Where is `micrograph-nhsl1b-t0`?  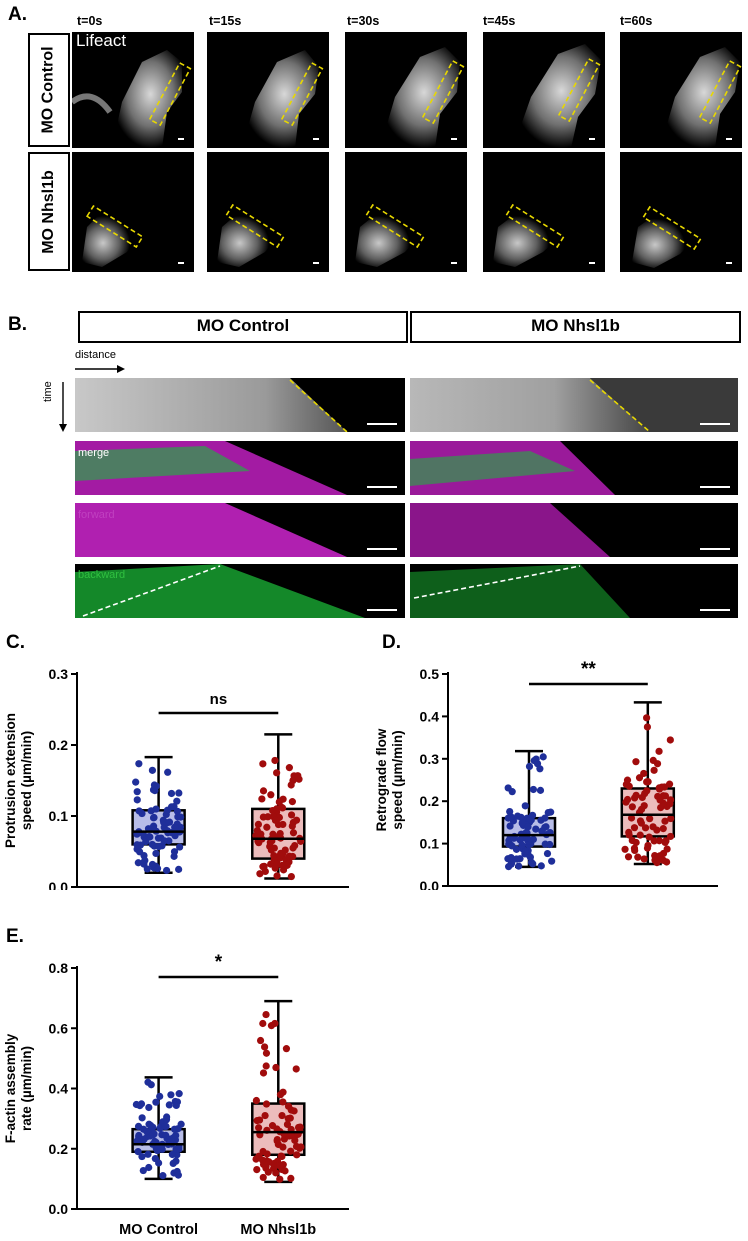 micrograph-nhsl1b-t0 is located at coordinates (133, 212).